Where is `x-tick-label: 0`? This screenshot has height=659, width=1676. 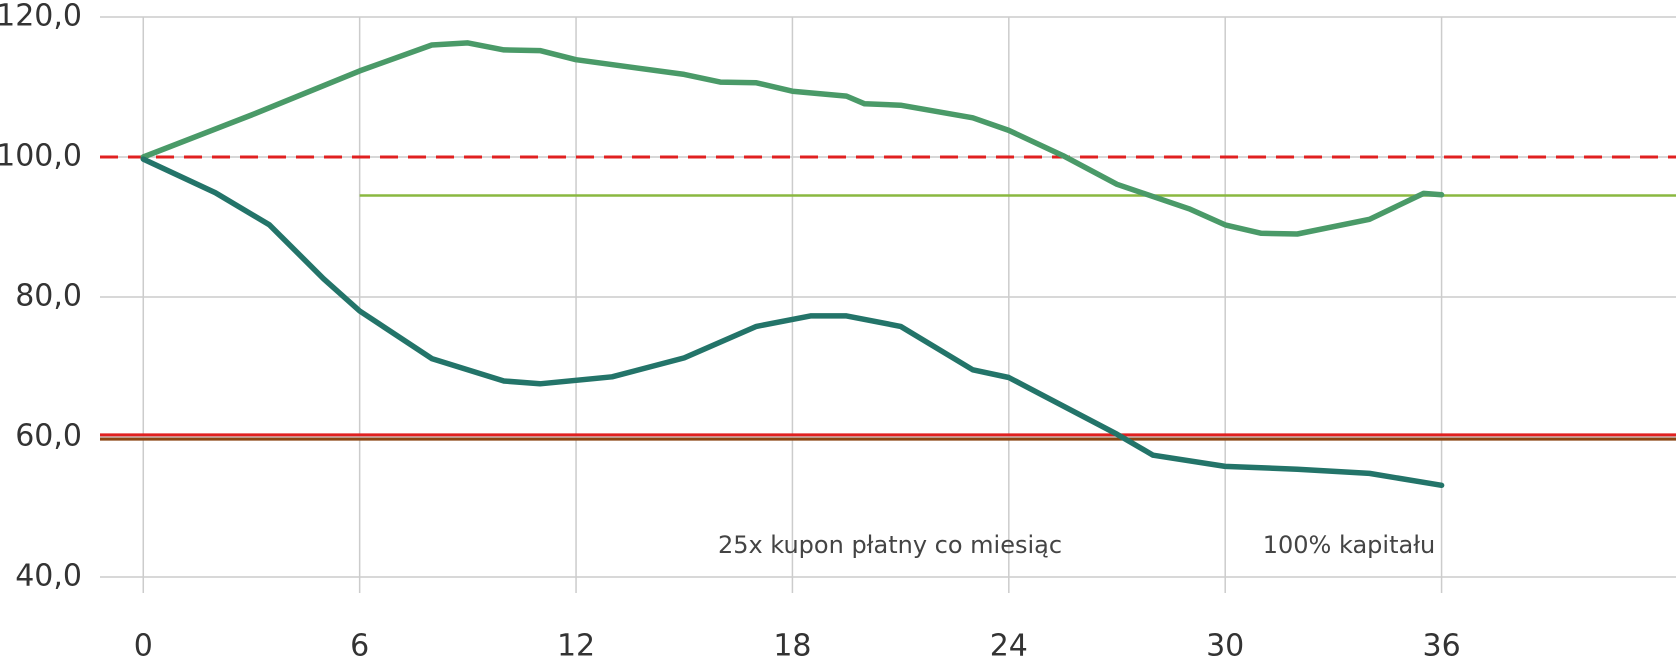 x-tick-label: 0 is located at coordinates (143, 644).